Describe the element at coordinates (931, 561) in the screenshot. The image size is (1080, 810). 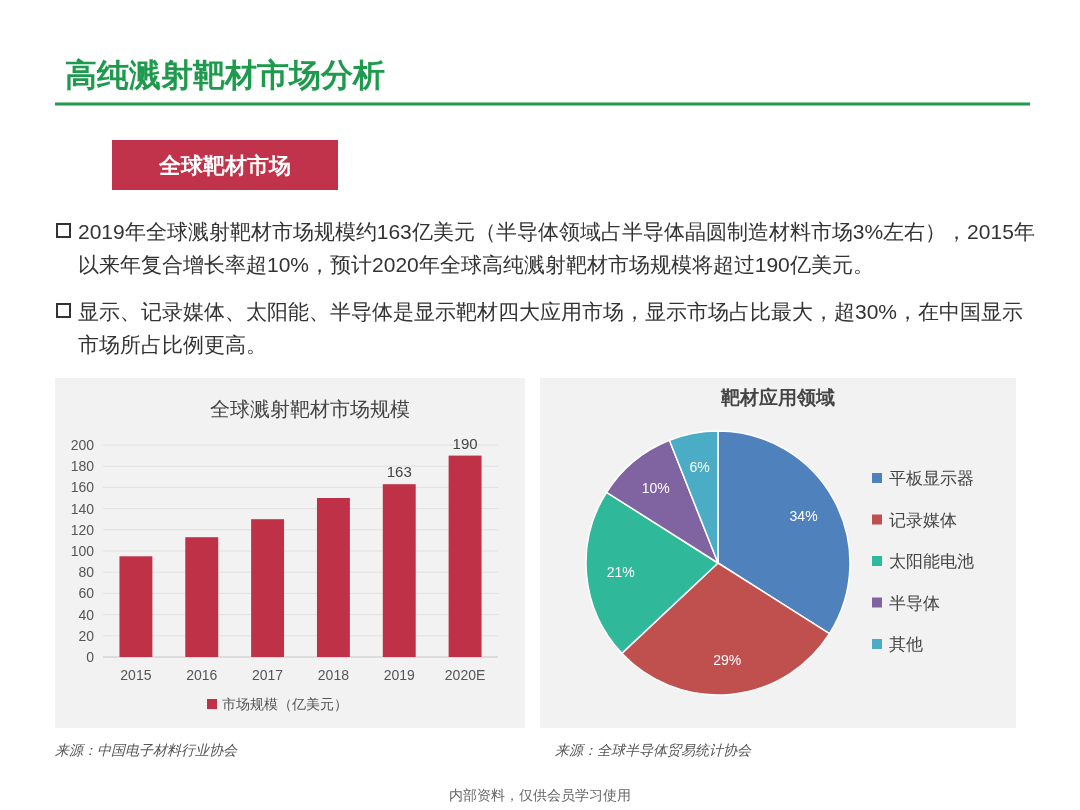
I see `legend-label: 太阳能电池` at that location.